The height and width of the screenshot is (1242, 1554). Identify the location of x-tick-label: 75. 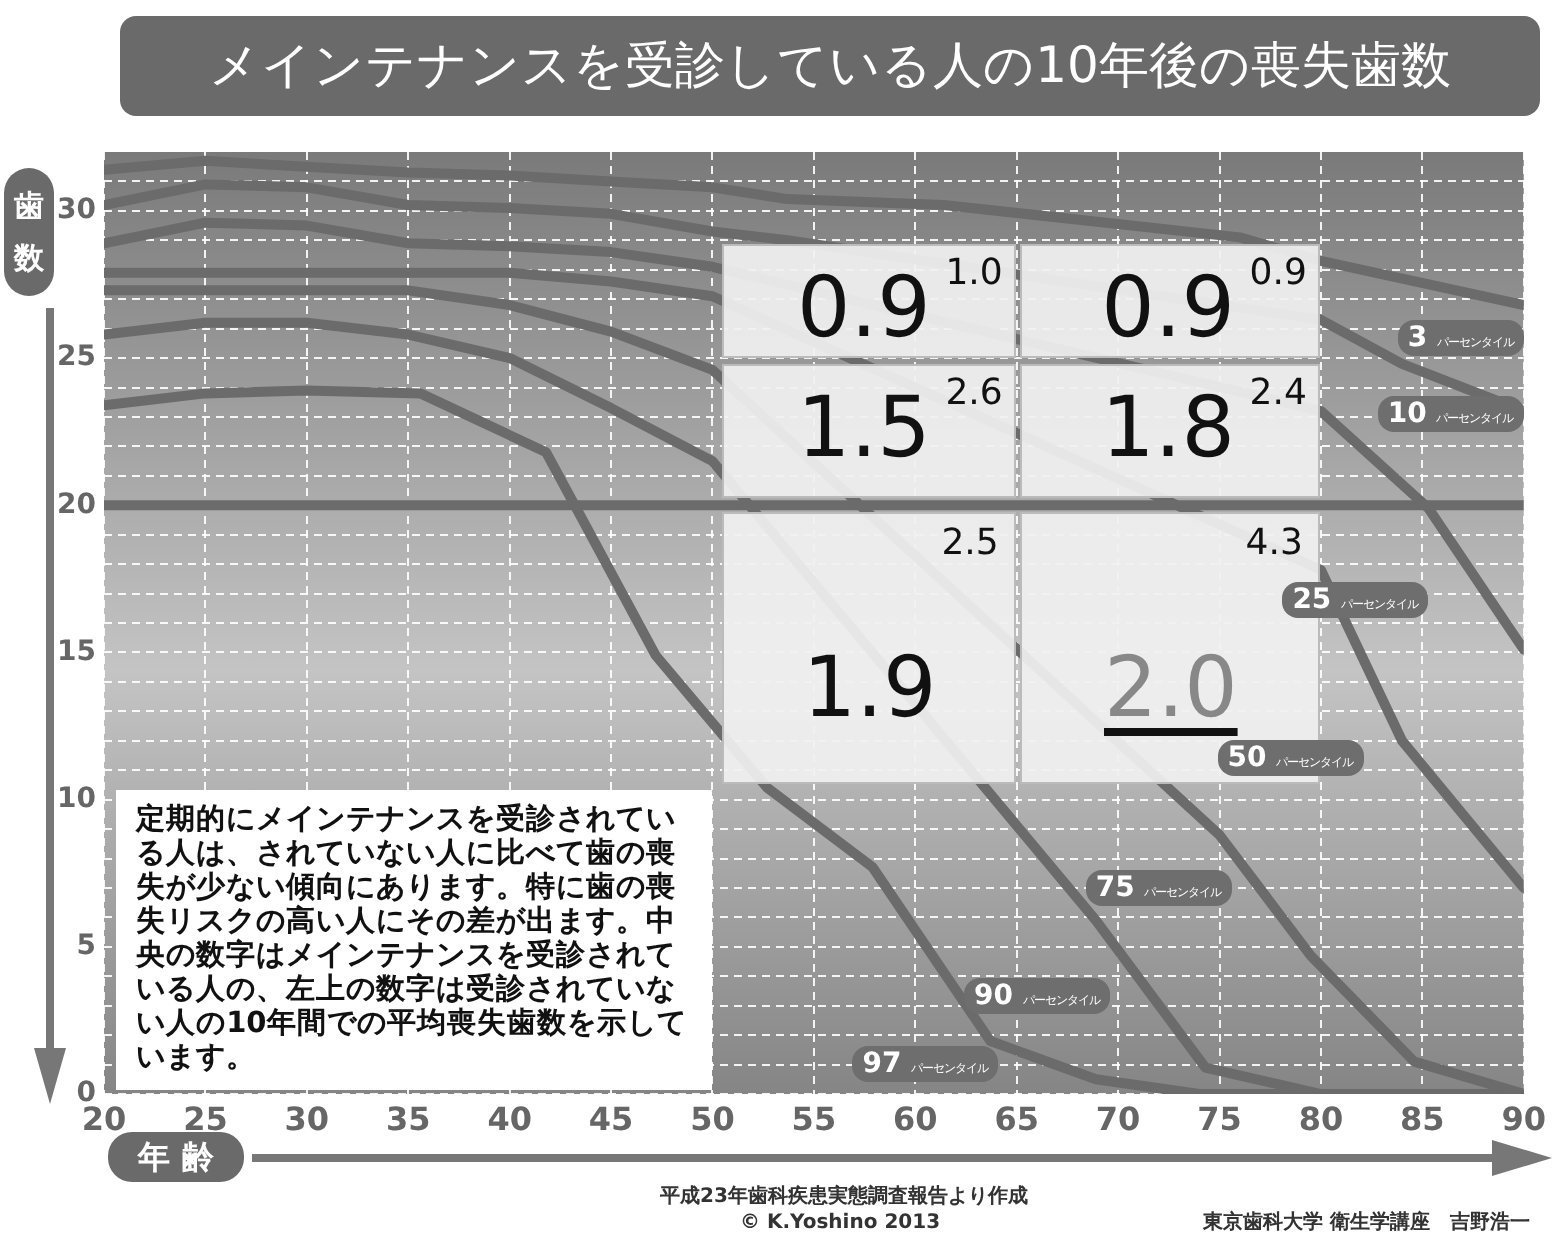
(1219, 1118).